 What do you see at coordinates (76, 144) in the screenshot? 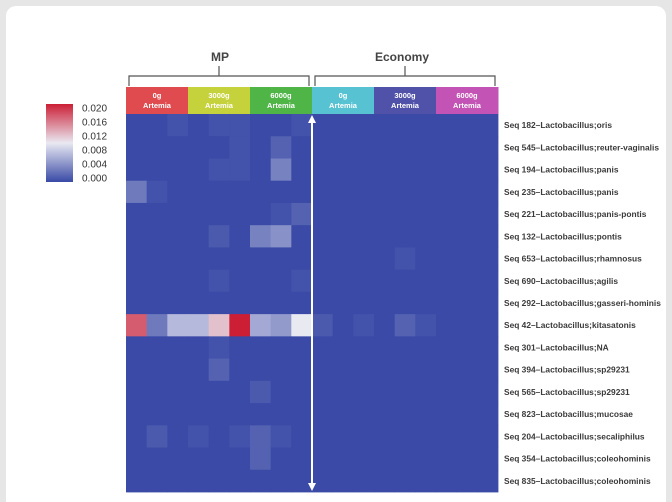
I see `colorbar-legend: 0.020 0.016 0.012 0.008 0.004 0.000` at bounding box center [76, 144].